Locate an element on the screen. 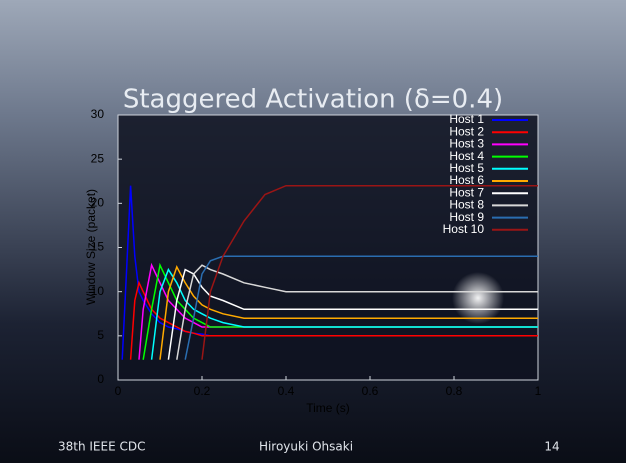 This screenshot has width=626, height=467. light-glow is located at coordinates (478, 298).